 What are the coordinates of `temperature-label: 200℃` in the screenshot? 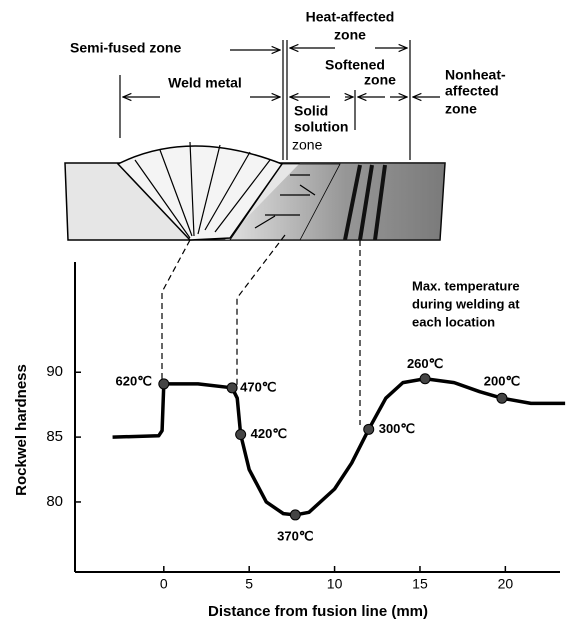 It's located at (502, 381).